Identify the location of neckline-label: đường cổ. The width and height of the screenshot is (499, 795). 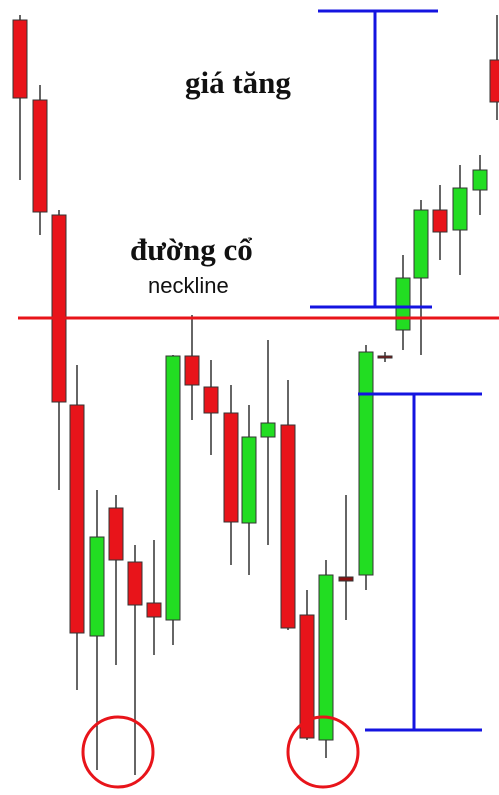
(191, 249).